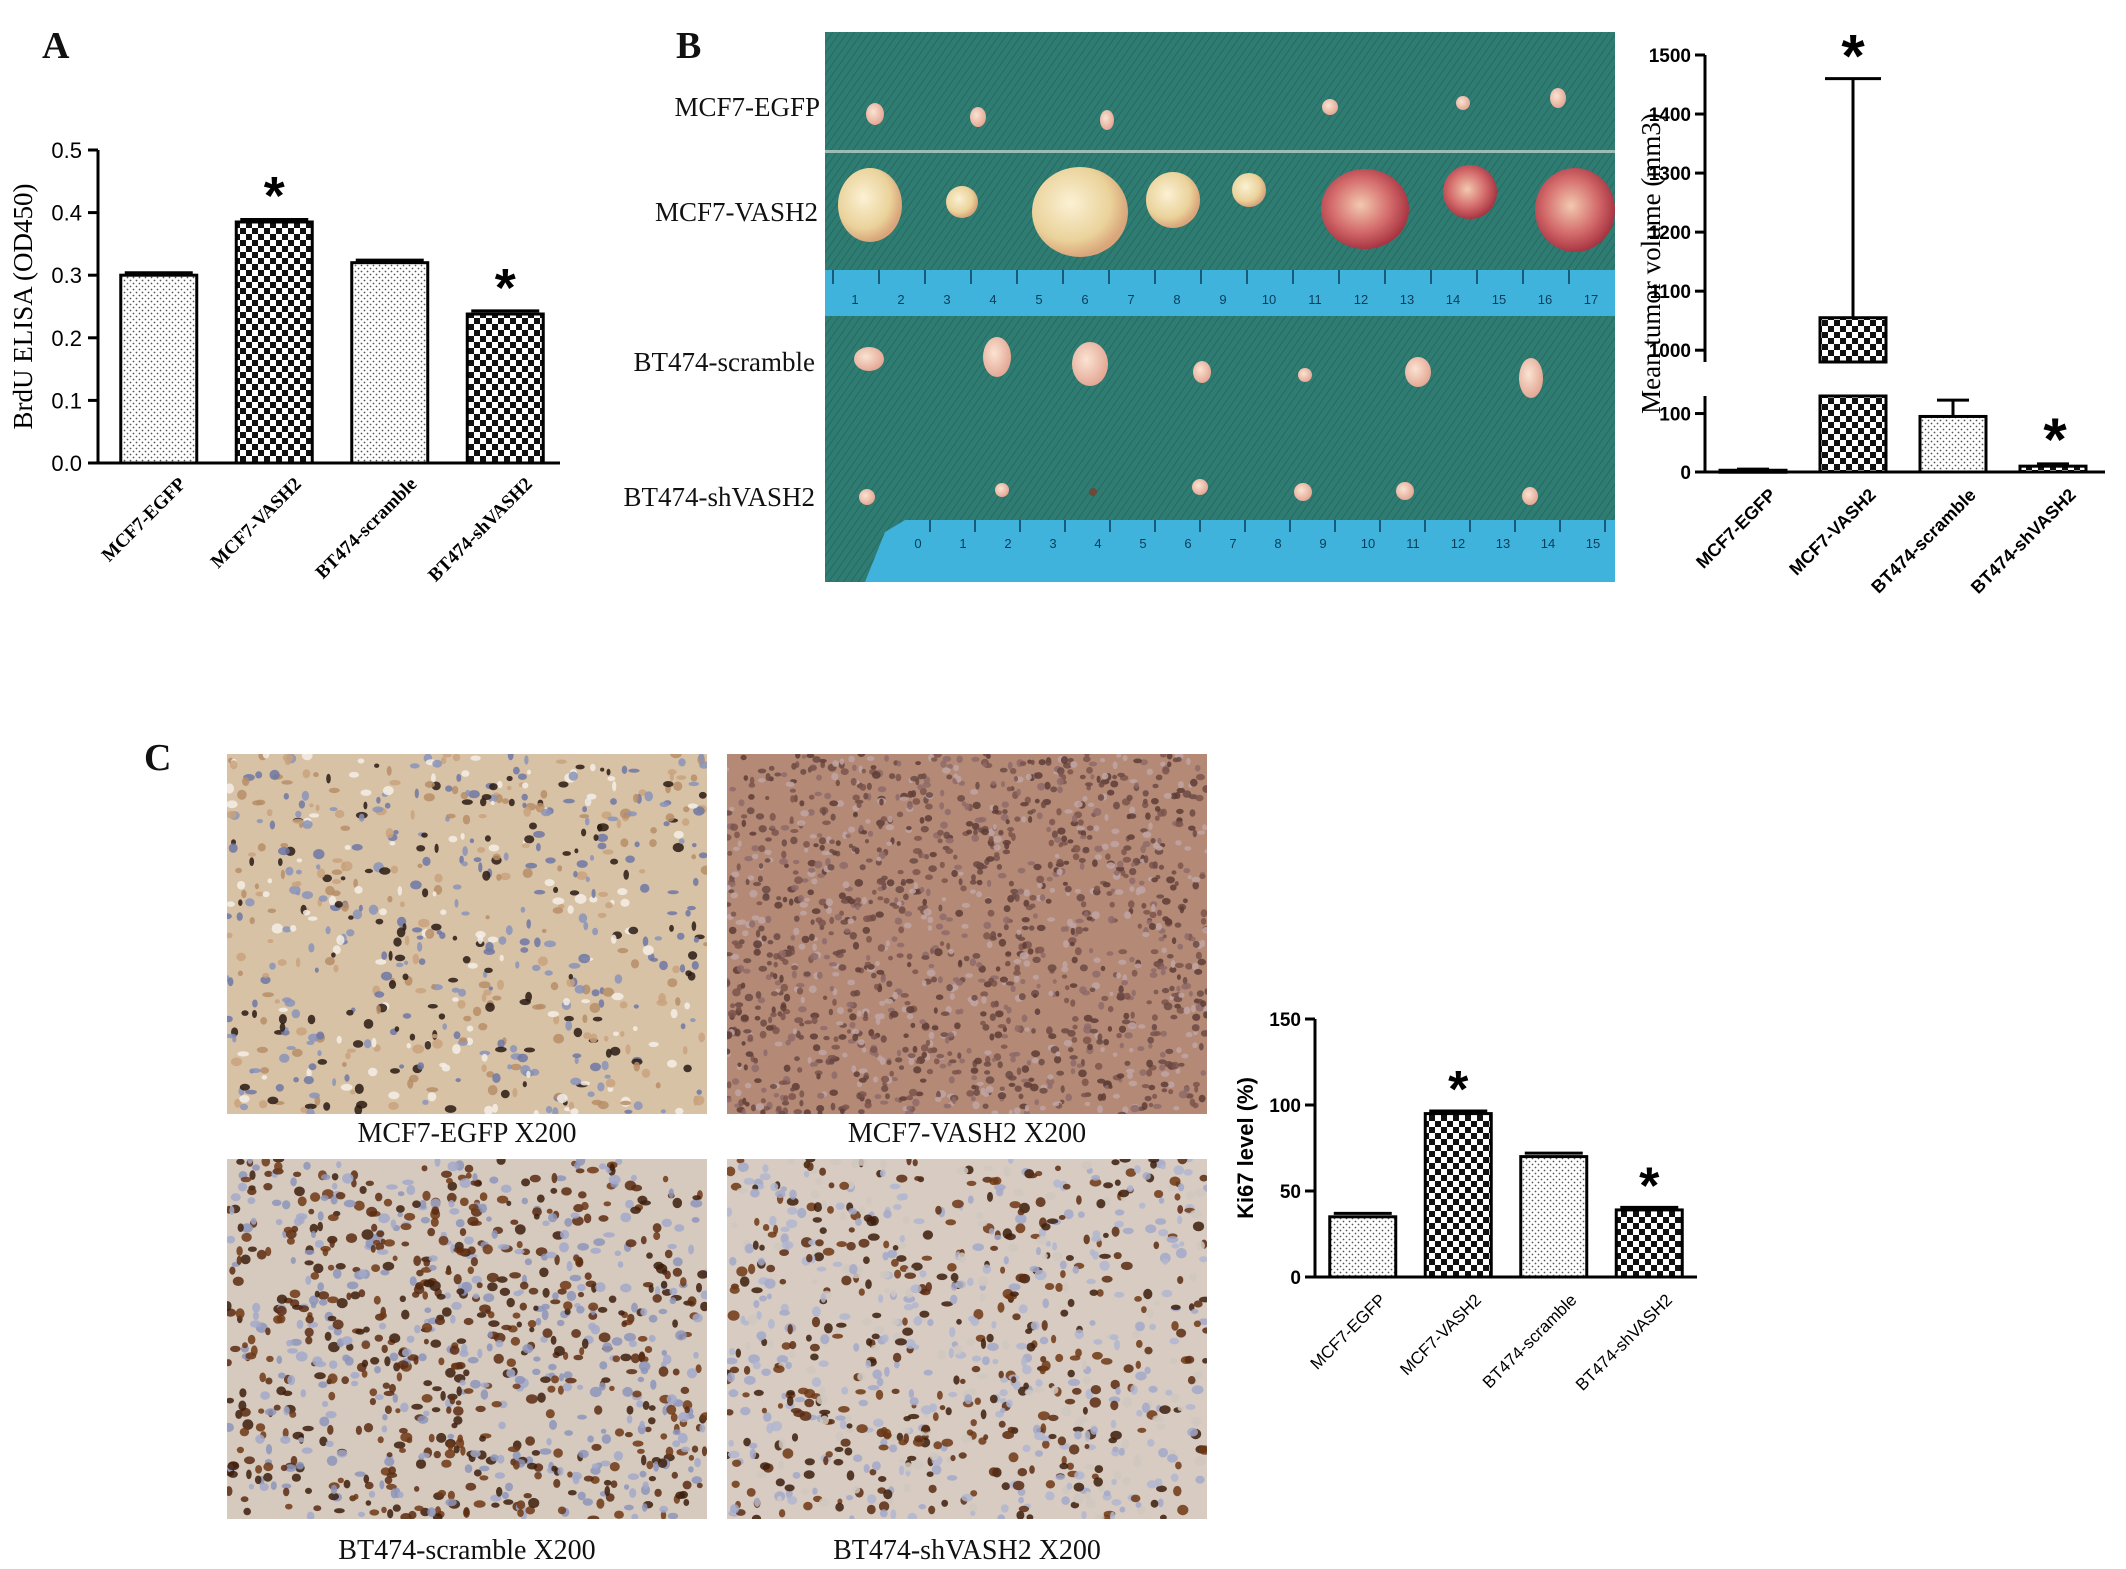 The image size is (2126, 1569). What do you see at coordinates (719, 497) in the screenshot?
I see `row-label-bt474-shvash2: BT474-shVASH2` at bounding box center [719, 497].